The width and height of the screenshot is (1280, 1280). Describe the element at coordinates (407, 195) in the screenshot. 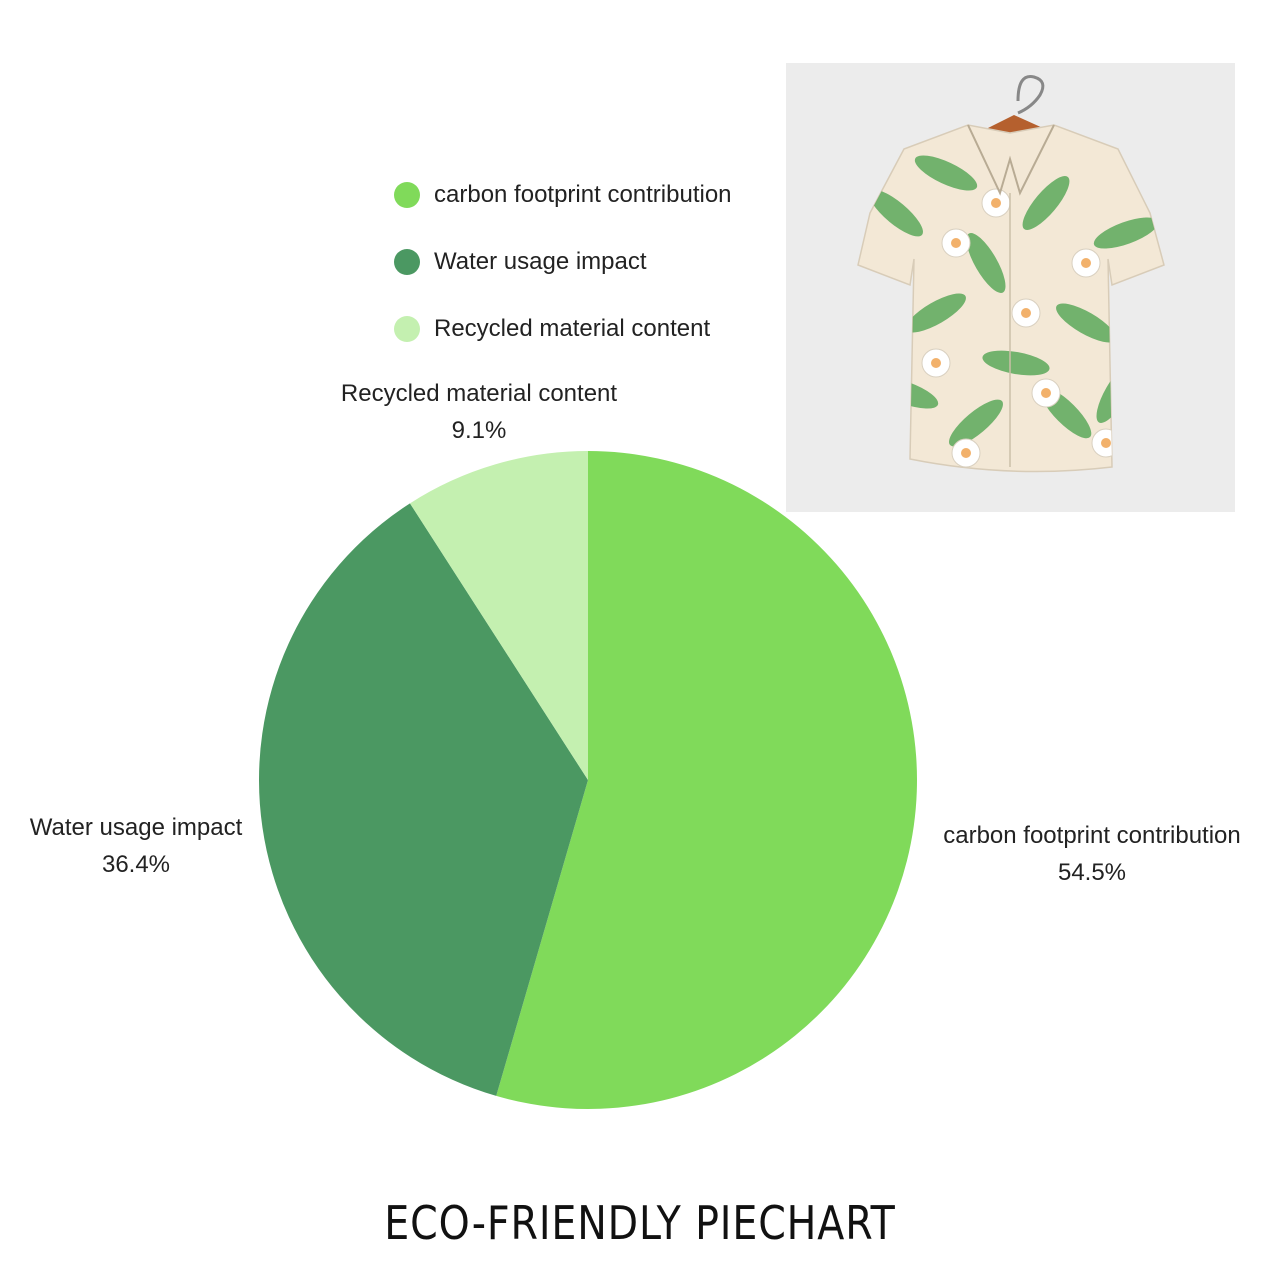

I see `legend-swatch-carbon` at that location.